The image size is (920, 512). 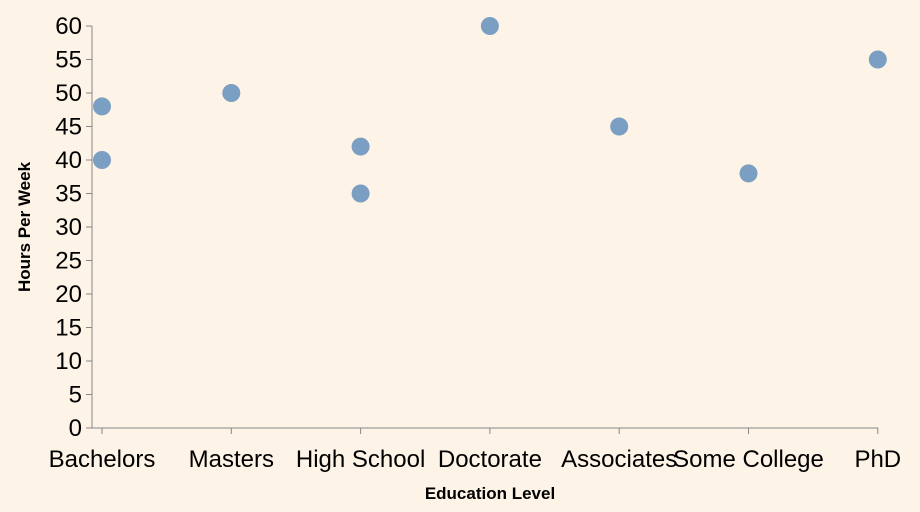 What do you see at coordinates (68, 294) in the screenshot?
I see `y-tick-label: 20` at bounding box center [68, 294].